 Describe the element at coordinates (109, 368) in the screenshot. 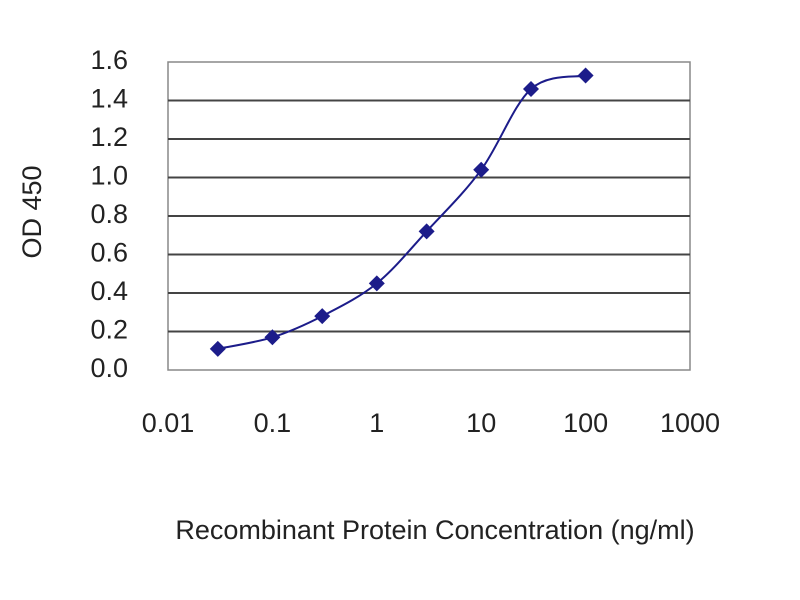

I see `y-tick-label: 0.0` at that location.